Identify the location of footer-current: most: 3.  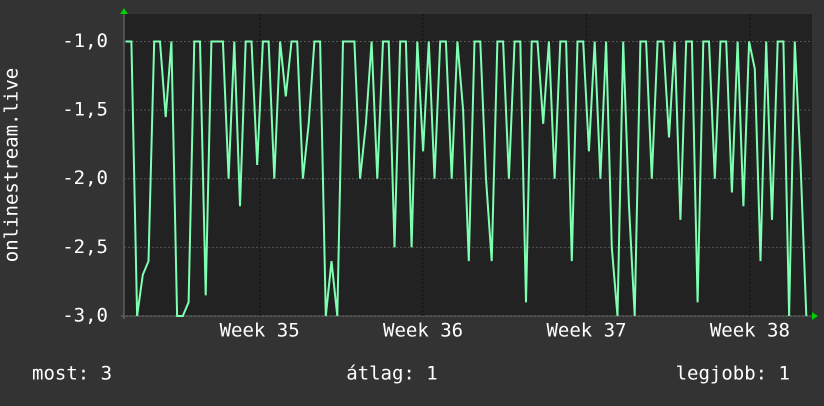
(72, 374).